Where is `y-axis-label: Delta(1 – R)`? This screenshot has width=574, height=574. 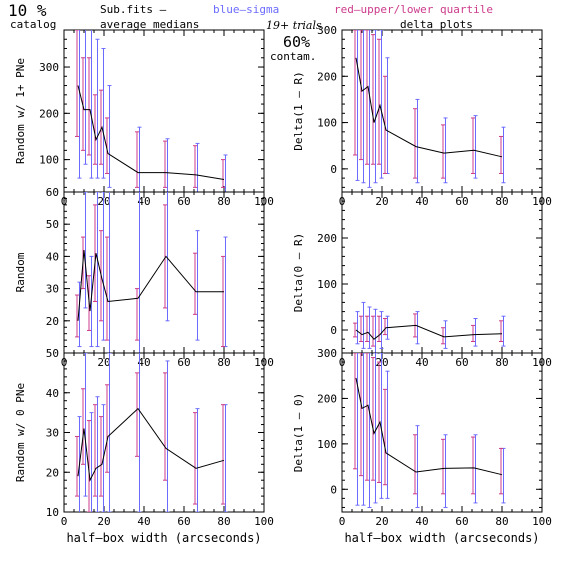
y-axis-label: Delta(1 – R) is located at coordinates (298, 110).